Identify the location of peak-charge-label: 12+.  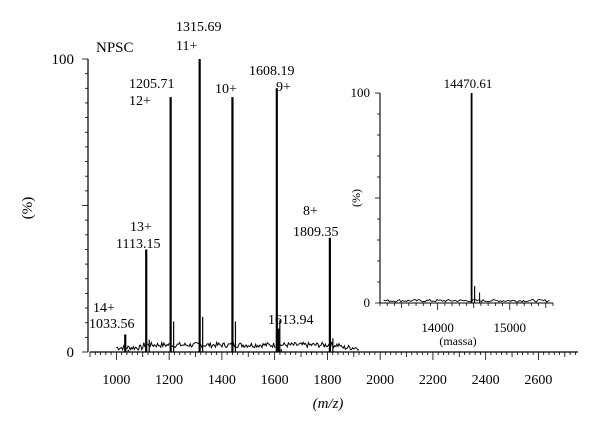
(140, 101).